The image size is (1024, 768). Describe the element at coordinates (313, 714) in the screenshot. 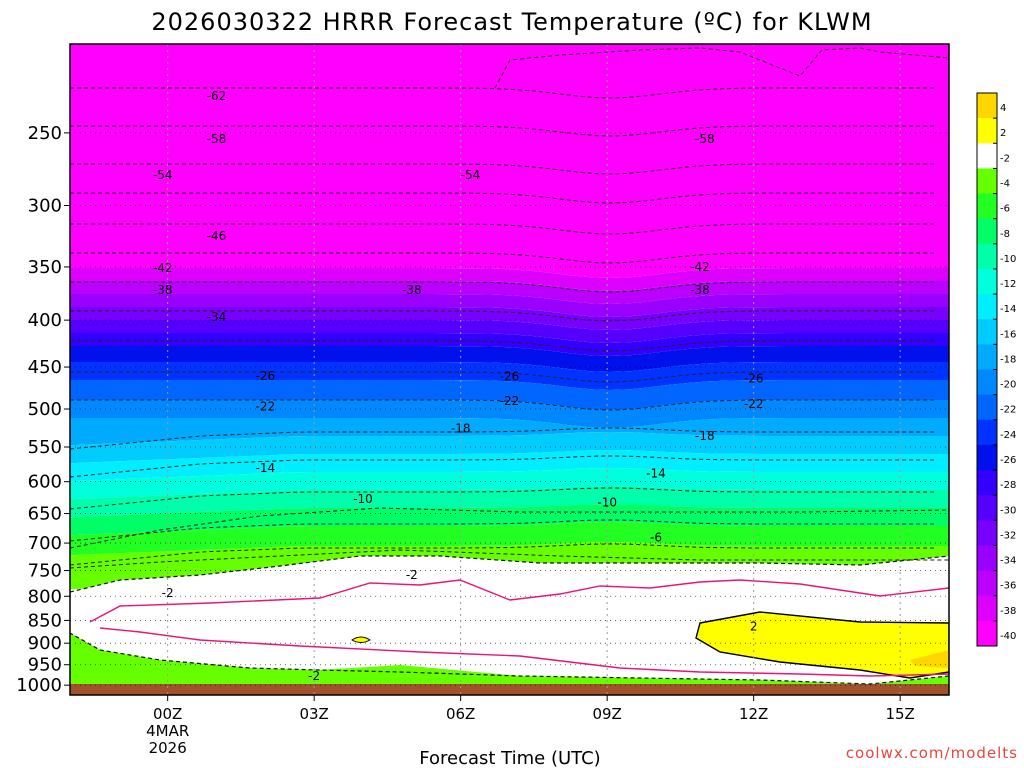

I see `x-tick-label-03Z: 03Z` at that location.